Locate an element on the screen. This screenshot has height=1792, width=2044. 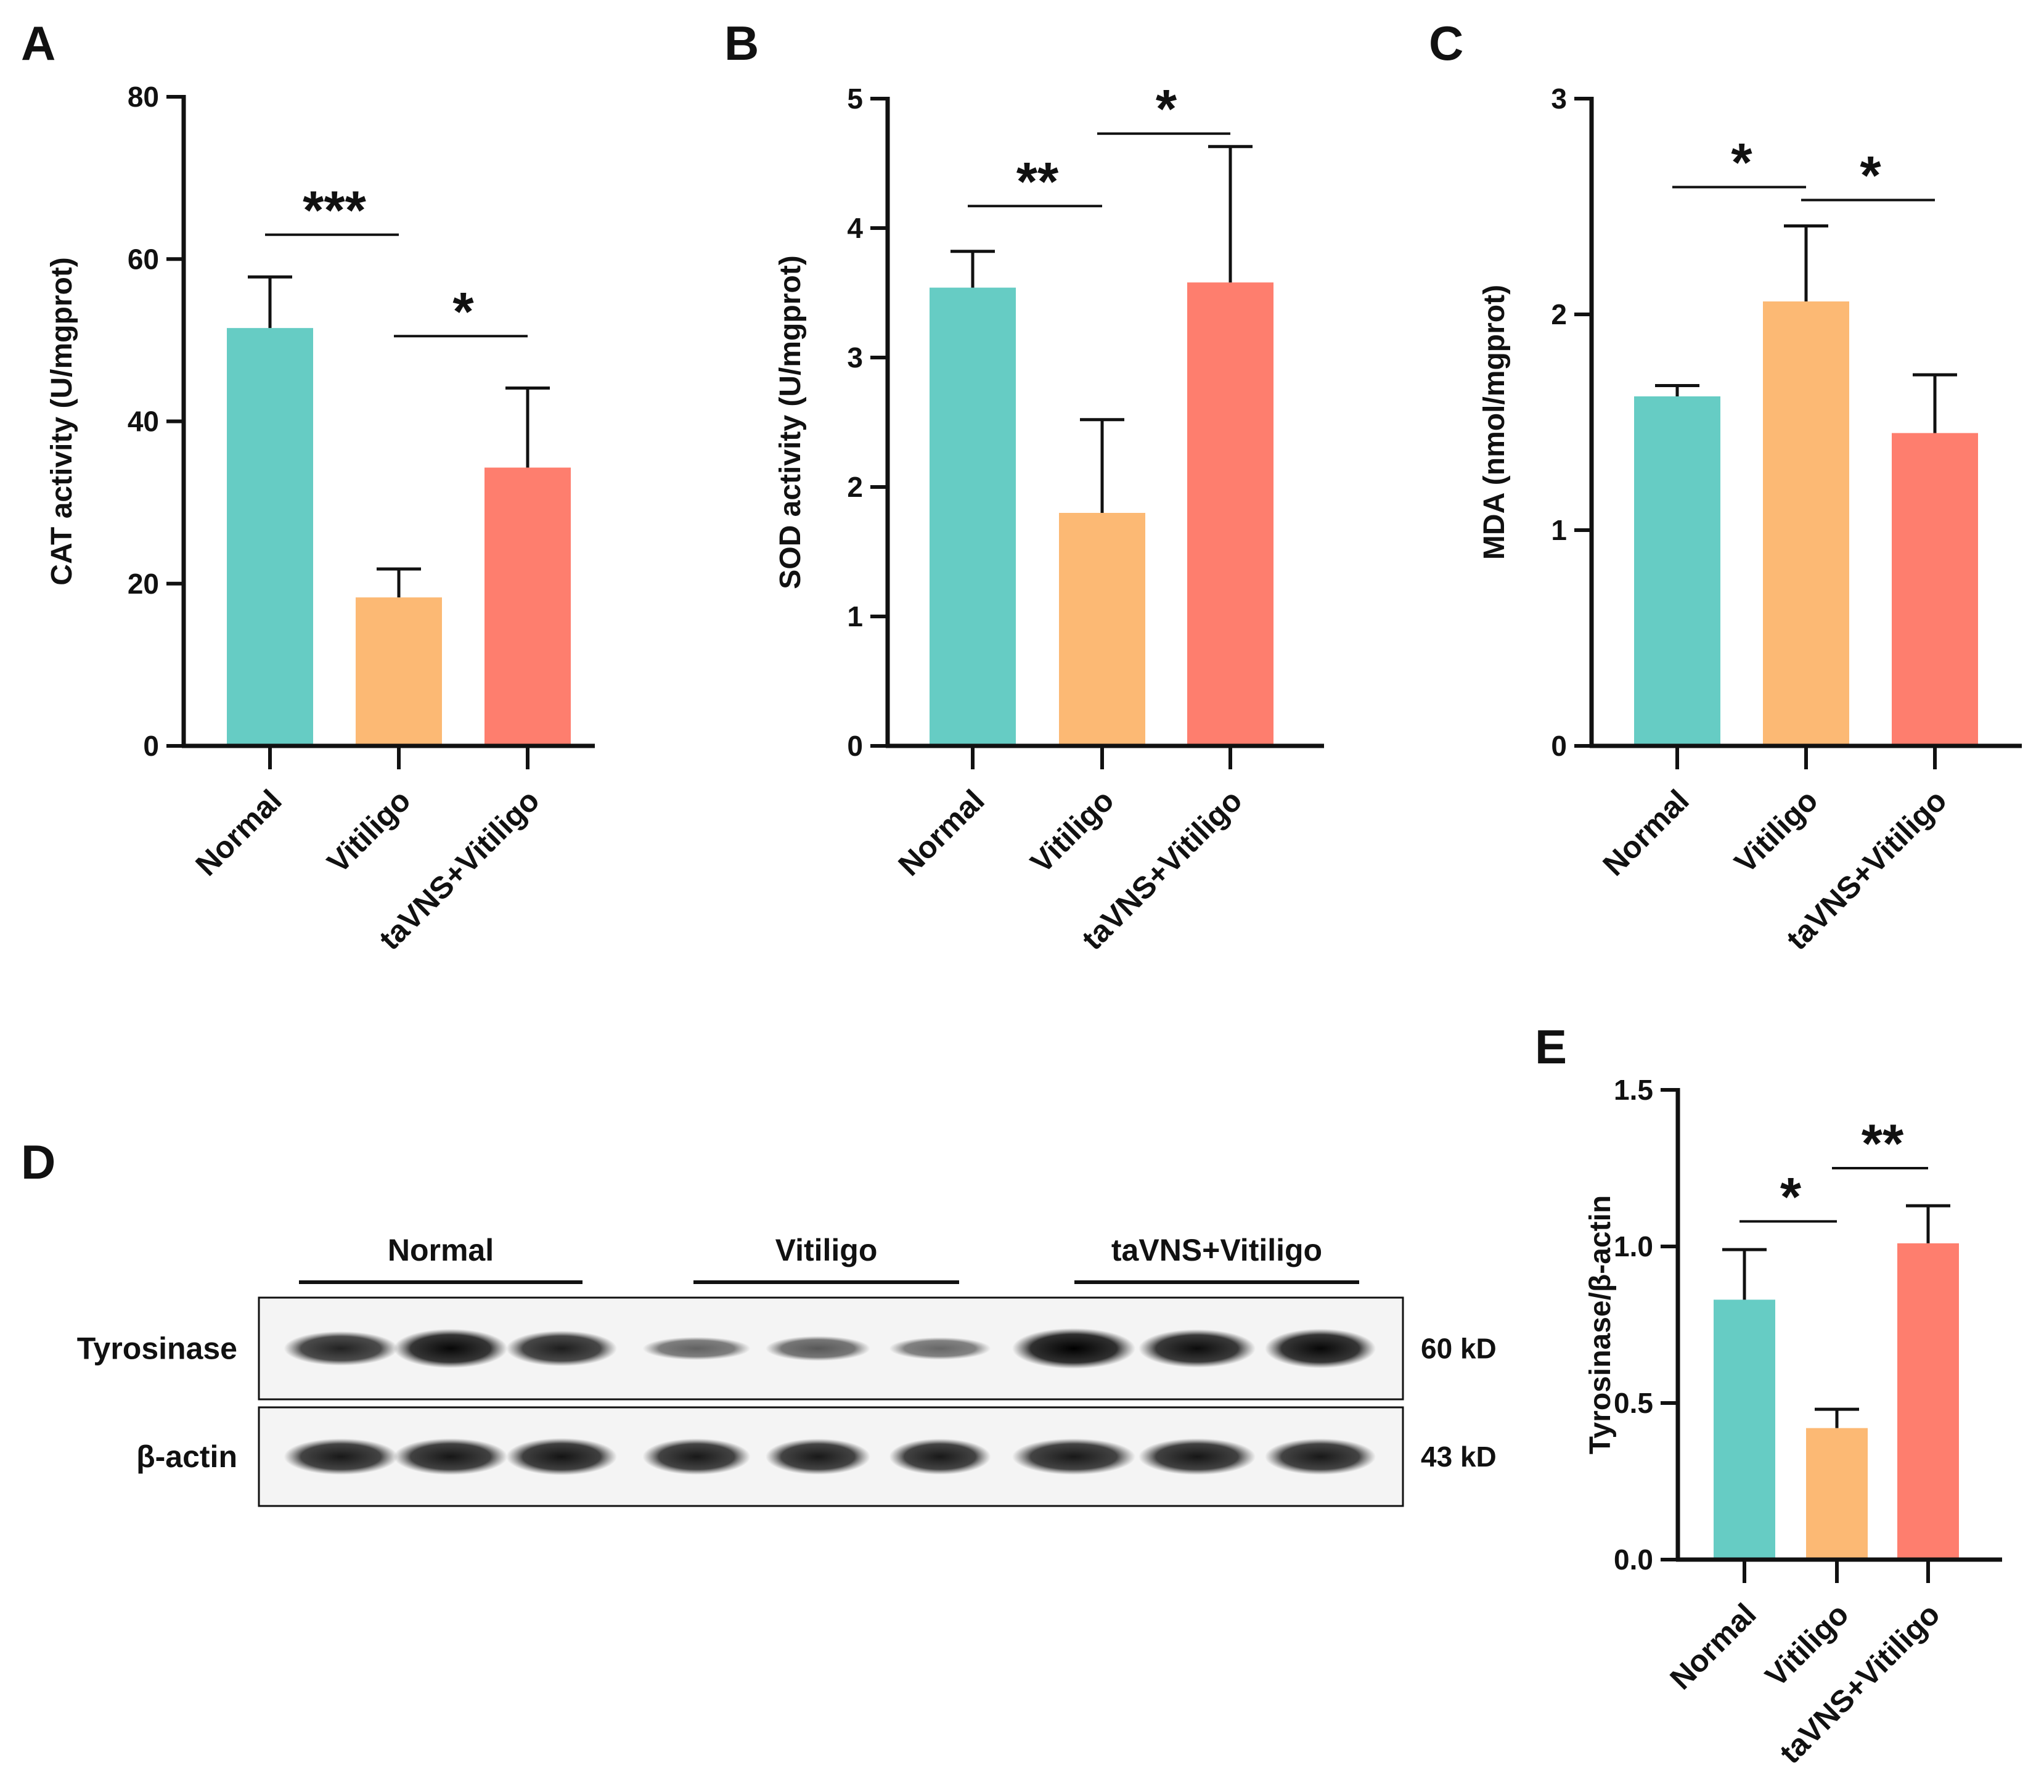
sig-label-a-1: * is located at coordinates (463, 311).